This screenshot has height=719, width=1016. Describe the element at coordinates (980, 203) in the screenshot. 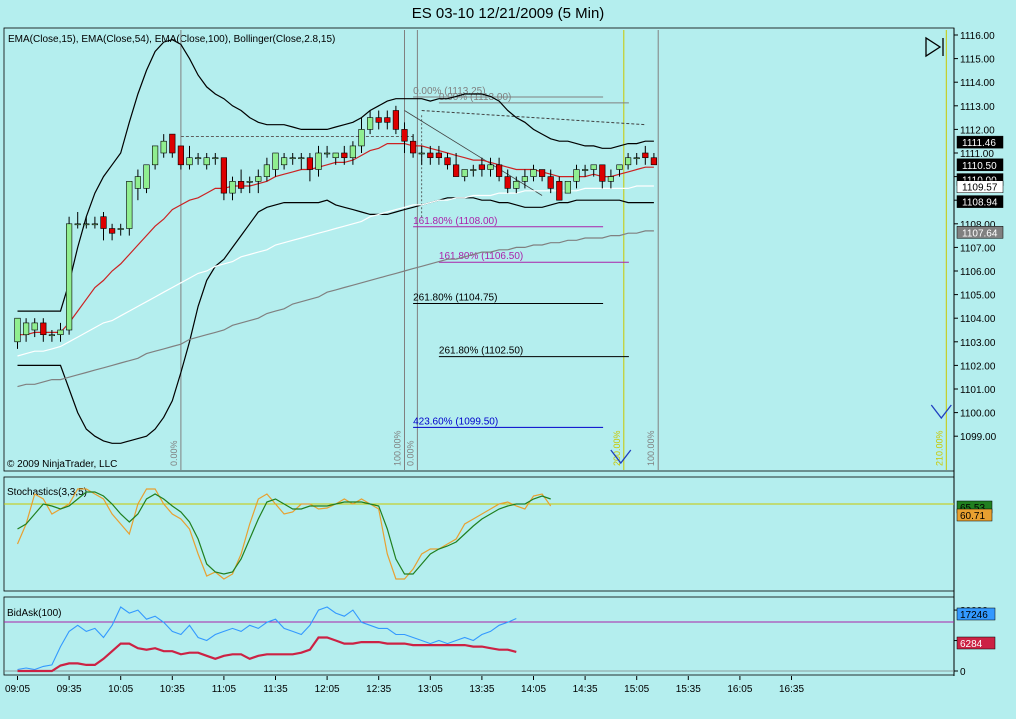

I see `price-marker-label: 1108.94` at that location.